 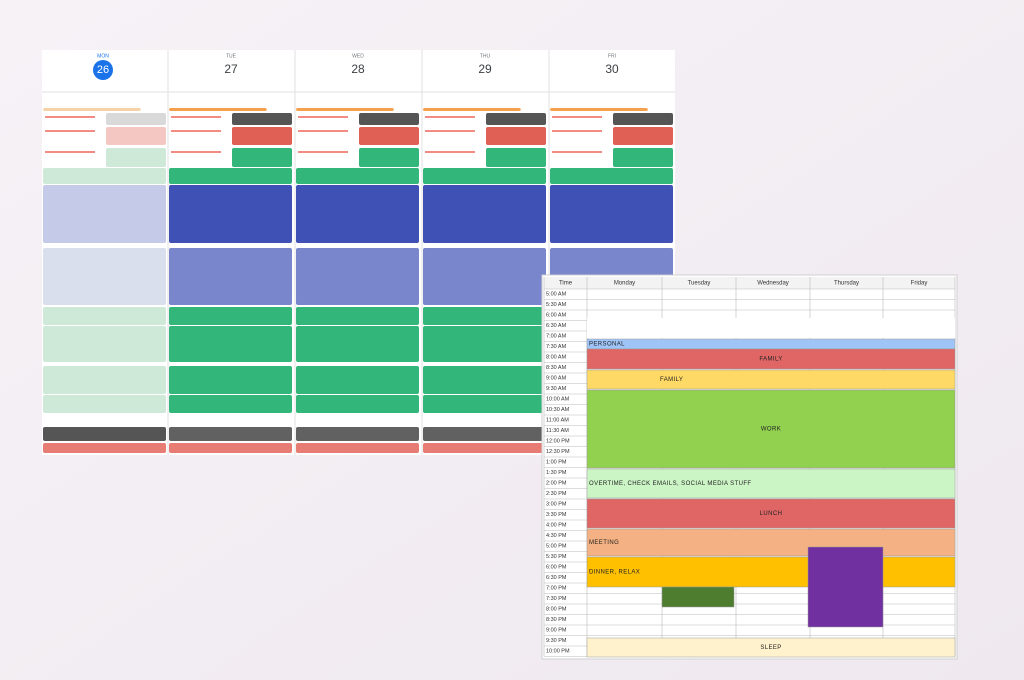 What do you see at coordinates (919, 284) in the screenshot?
I see `column-header: Friday` at bounding box center [919, 284].